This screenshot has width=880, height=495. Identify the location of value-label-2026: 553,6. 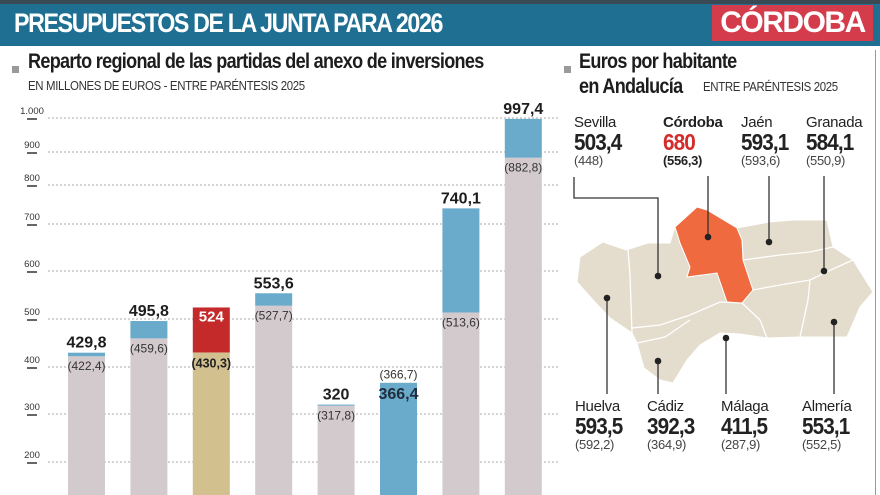
(274, 283).